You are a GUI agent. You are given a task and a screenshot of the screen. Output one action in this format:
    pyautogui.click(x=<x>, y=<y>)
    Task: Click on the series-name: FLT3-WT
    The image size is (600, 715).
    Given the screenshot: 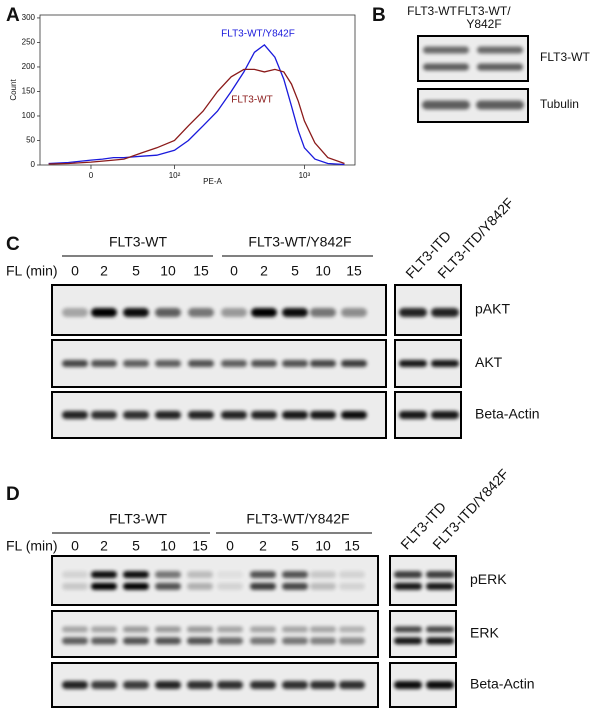 What is the action you would take?
    pyautogui.click(x=251, y=100)
    